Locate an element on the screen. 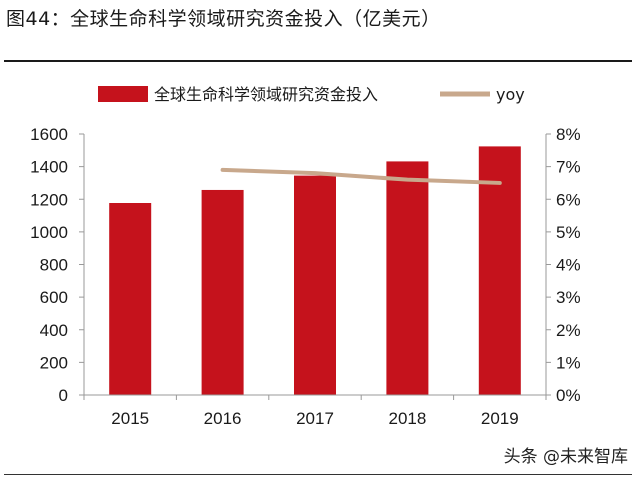 Image resolution: width=640 pixels, height=477 pixels. y-tick-label-left: 1000 is located at coordinates (49, 232).